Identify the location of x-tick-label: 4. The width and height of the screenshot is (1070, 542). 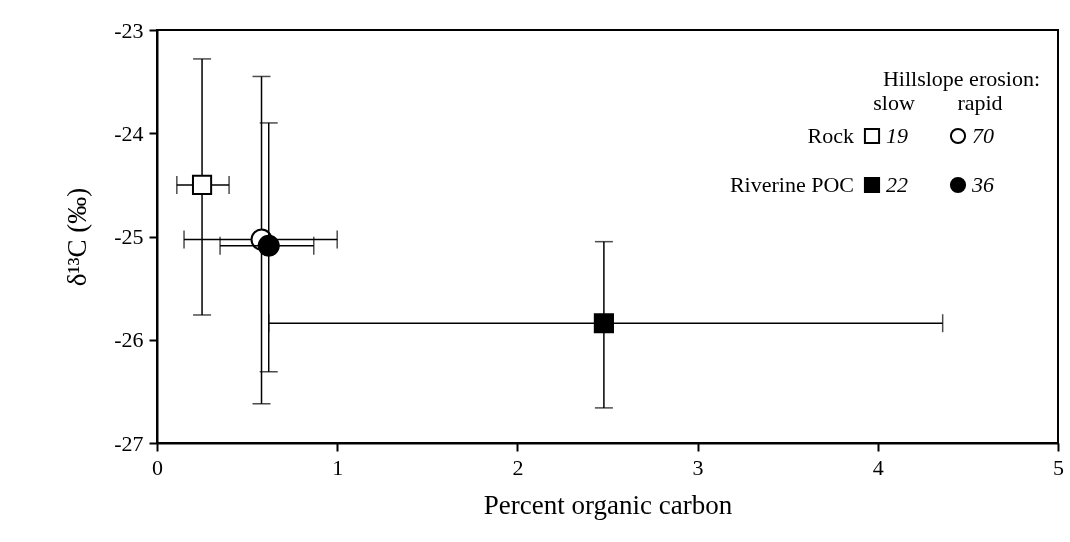
(878, 467).